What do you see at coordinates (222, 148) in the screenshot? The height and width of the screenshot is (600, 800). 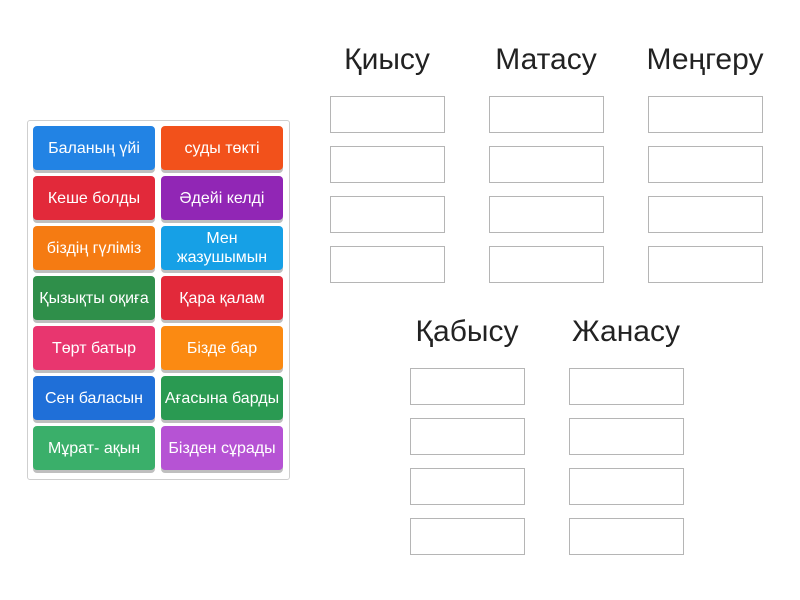 I see `word-tile: суды төкті` at bounding box center [222, 148].